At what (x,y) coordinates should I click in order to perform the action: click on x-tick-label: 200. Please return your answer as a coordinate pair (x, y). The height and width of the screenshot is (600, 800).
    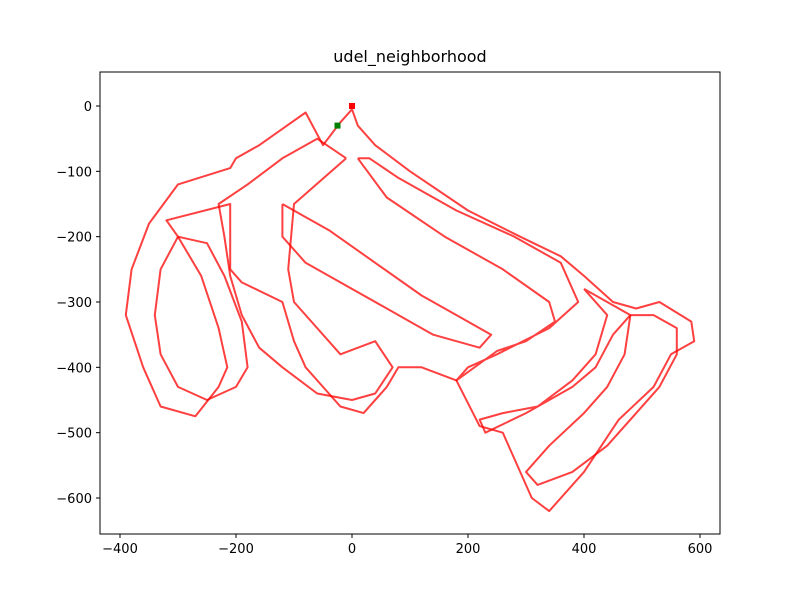
    Looking at the image, I should click on (468, 549).